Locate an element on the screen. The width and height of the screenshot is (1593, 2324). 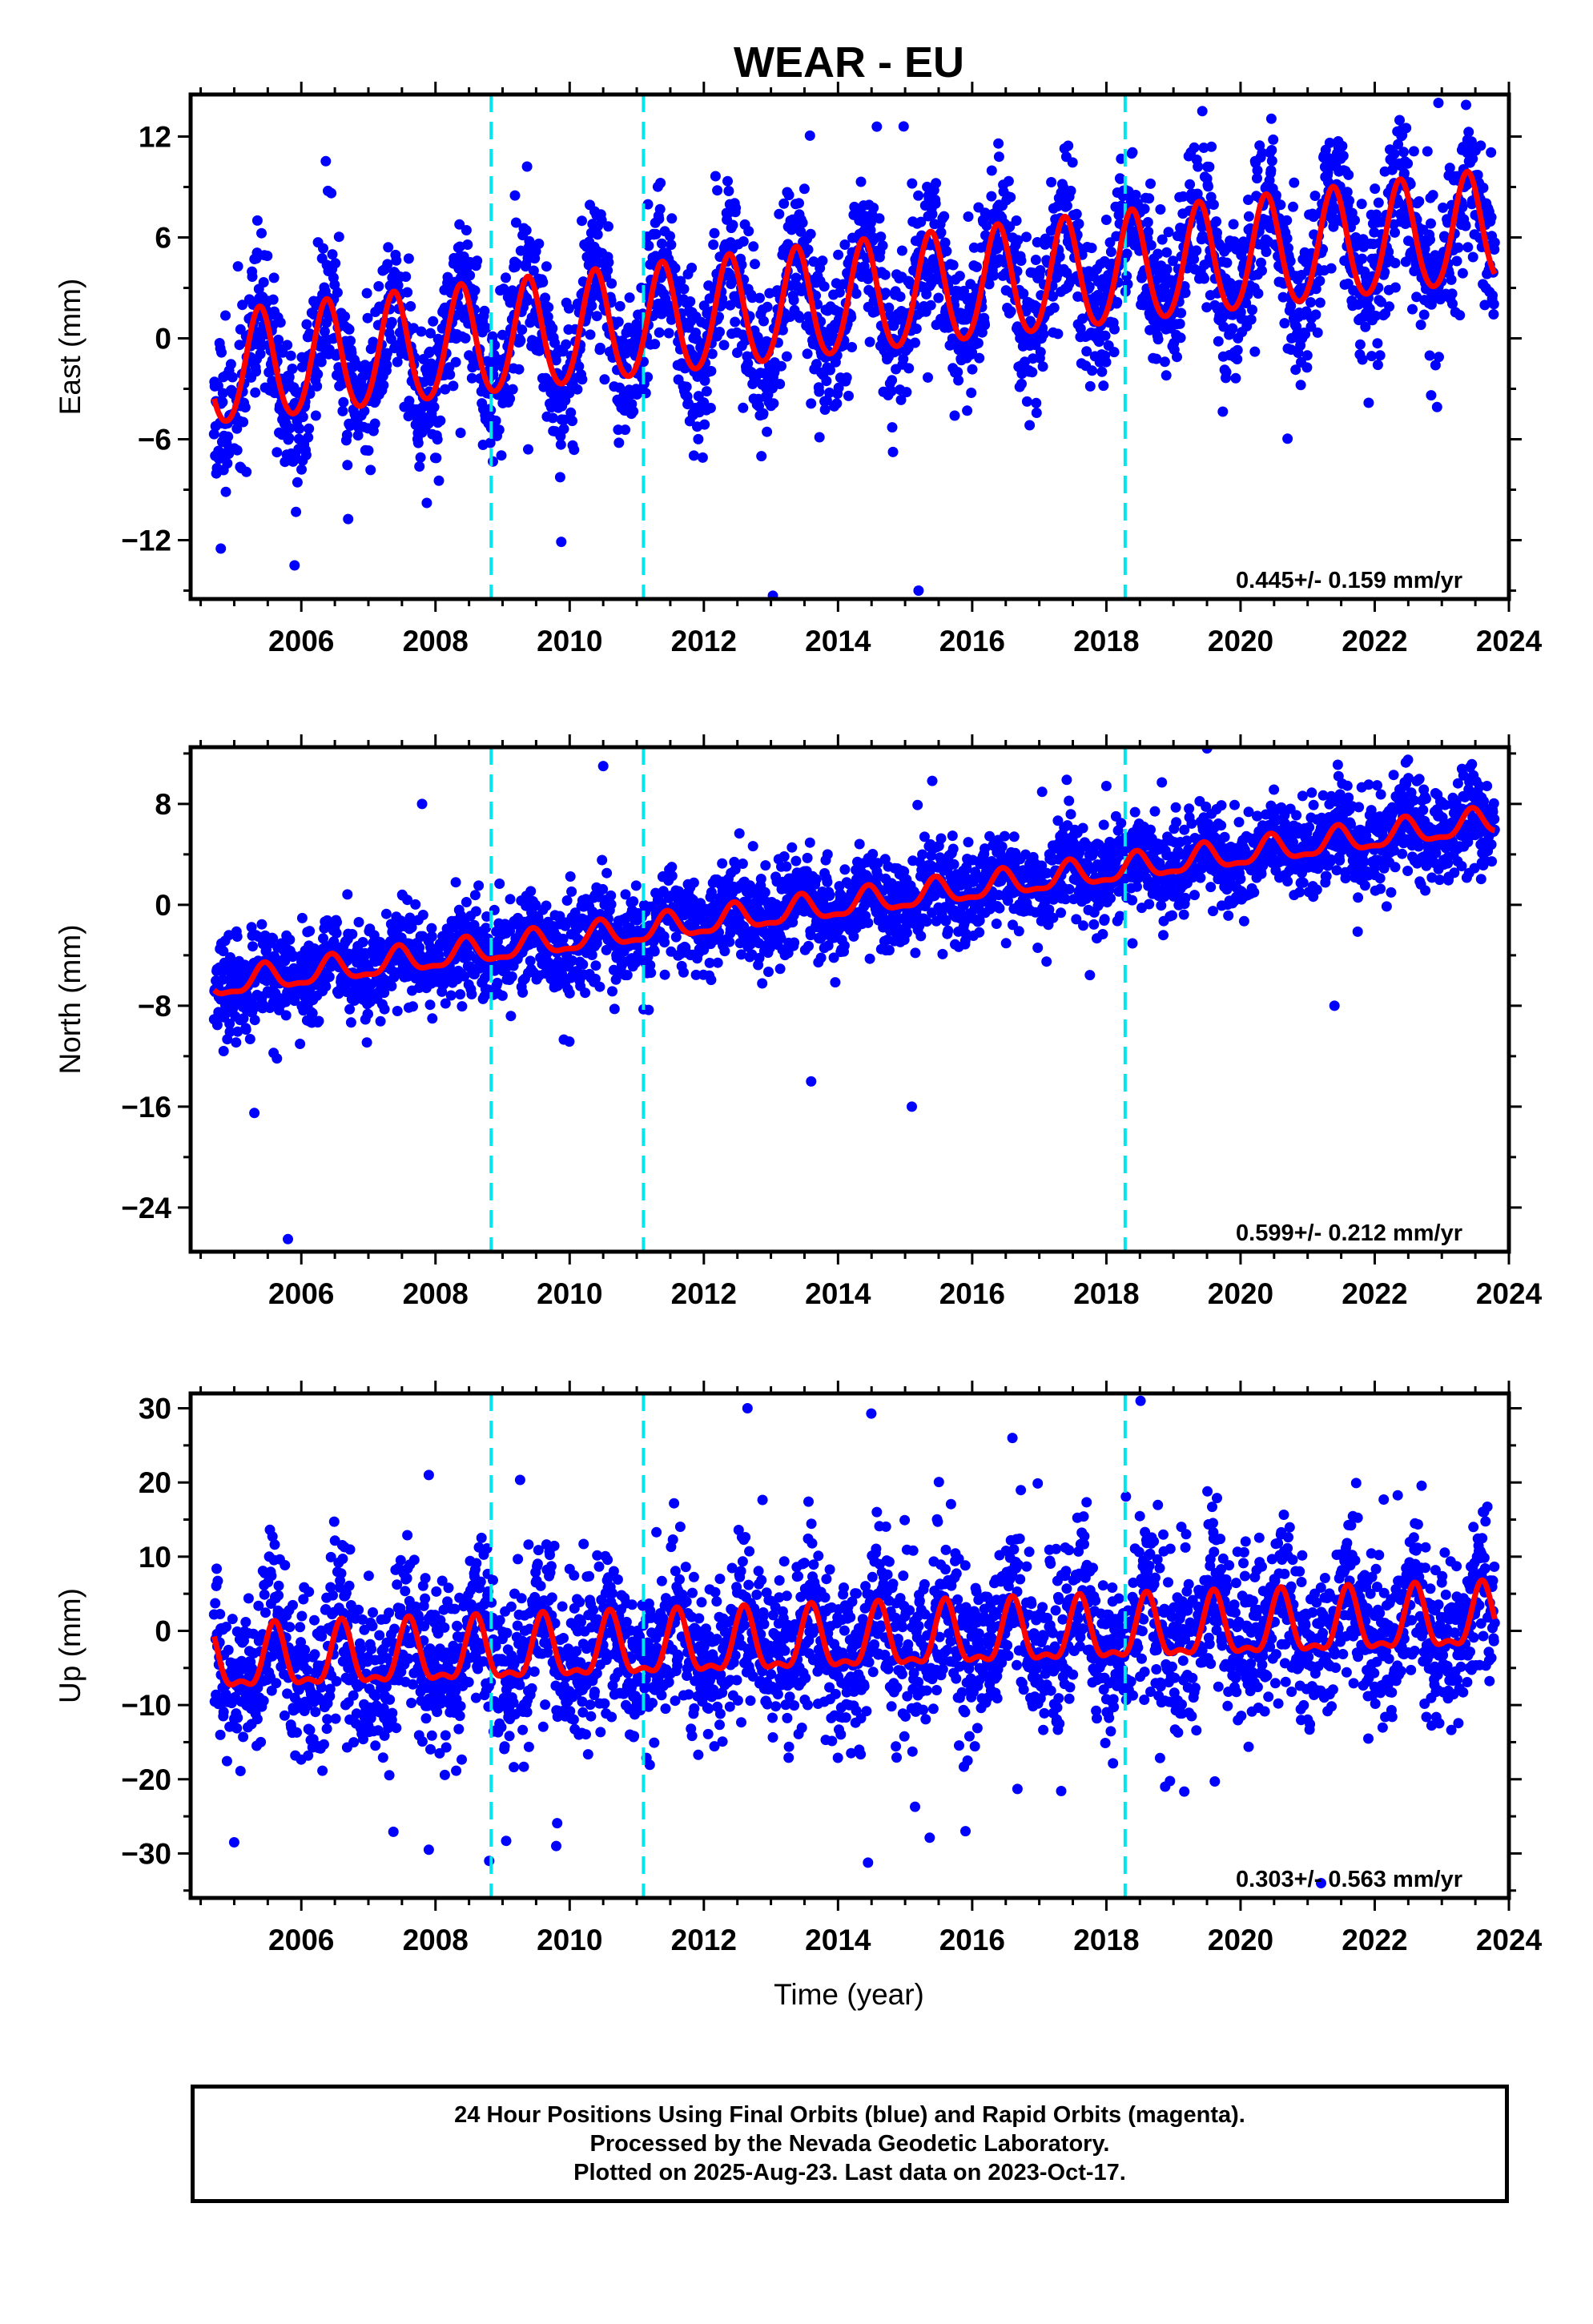
x-tick-label: 2020 is located at coordinates (1240, 641).